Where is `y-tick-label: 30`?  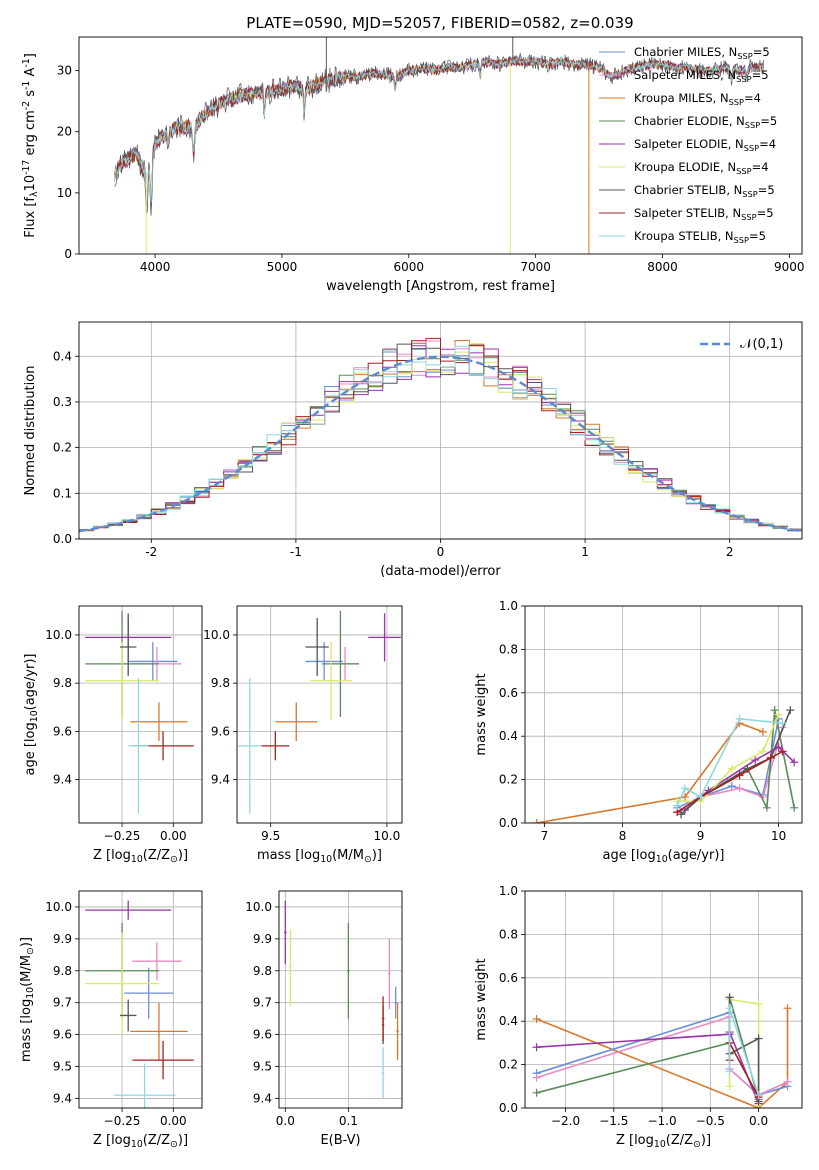 y-tick-label: 30 is located at coordinates (64, 71).